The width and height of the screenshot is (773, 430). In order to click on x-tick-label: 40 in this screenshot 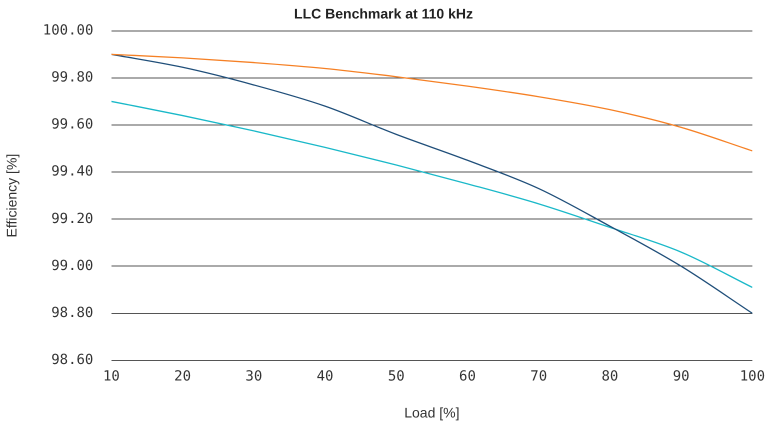, I will do `click(325, 376)`.